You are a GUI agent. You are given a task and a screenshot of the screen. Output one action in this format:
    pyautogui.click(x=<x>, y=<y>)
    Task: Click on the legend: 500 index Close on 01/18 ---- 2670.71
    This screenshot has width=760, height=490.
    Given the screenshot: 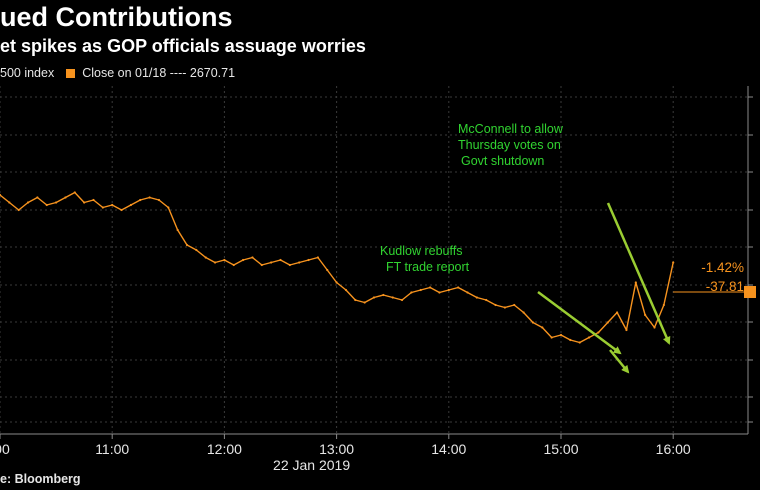 What is the action you would take?
    pyautogui.click(x=117, y=73)
    